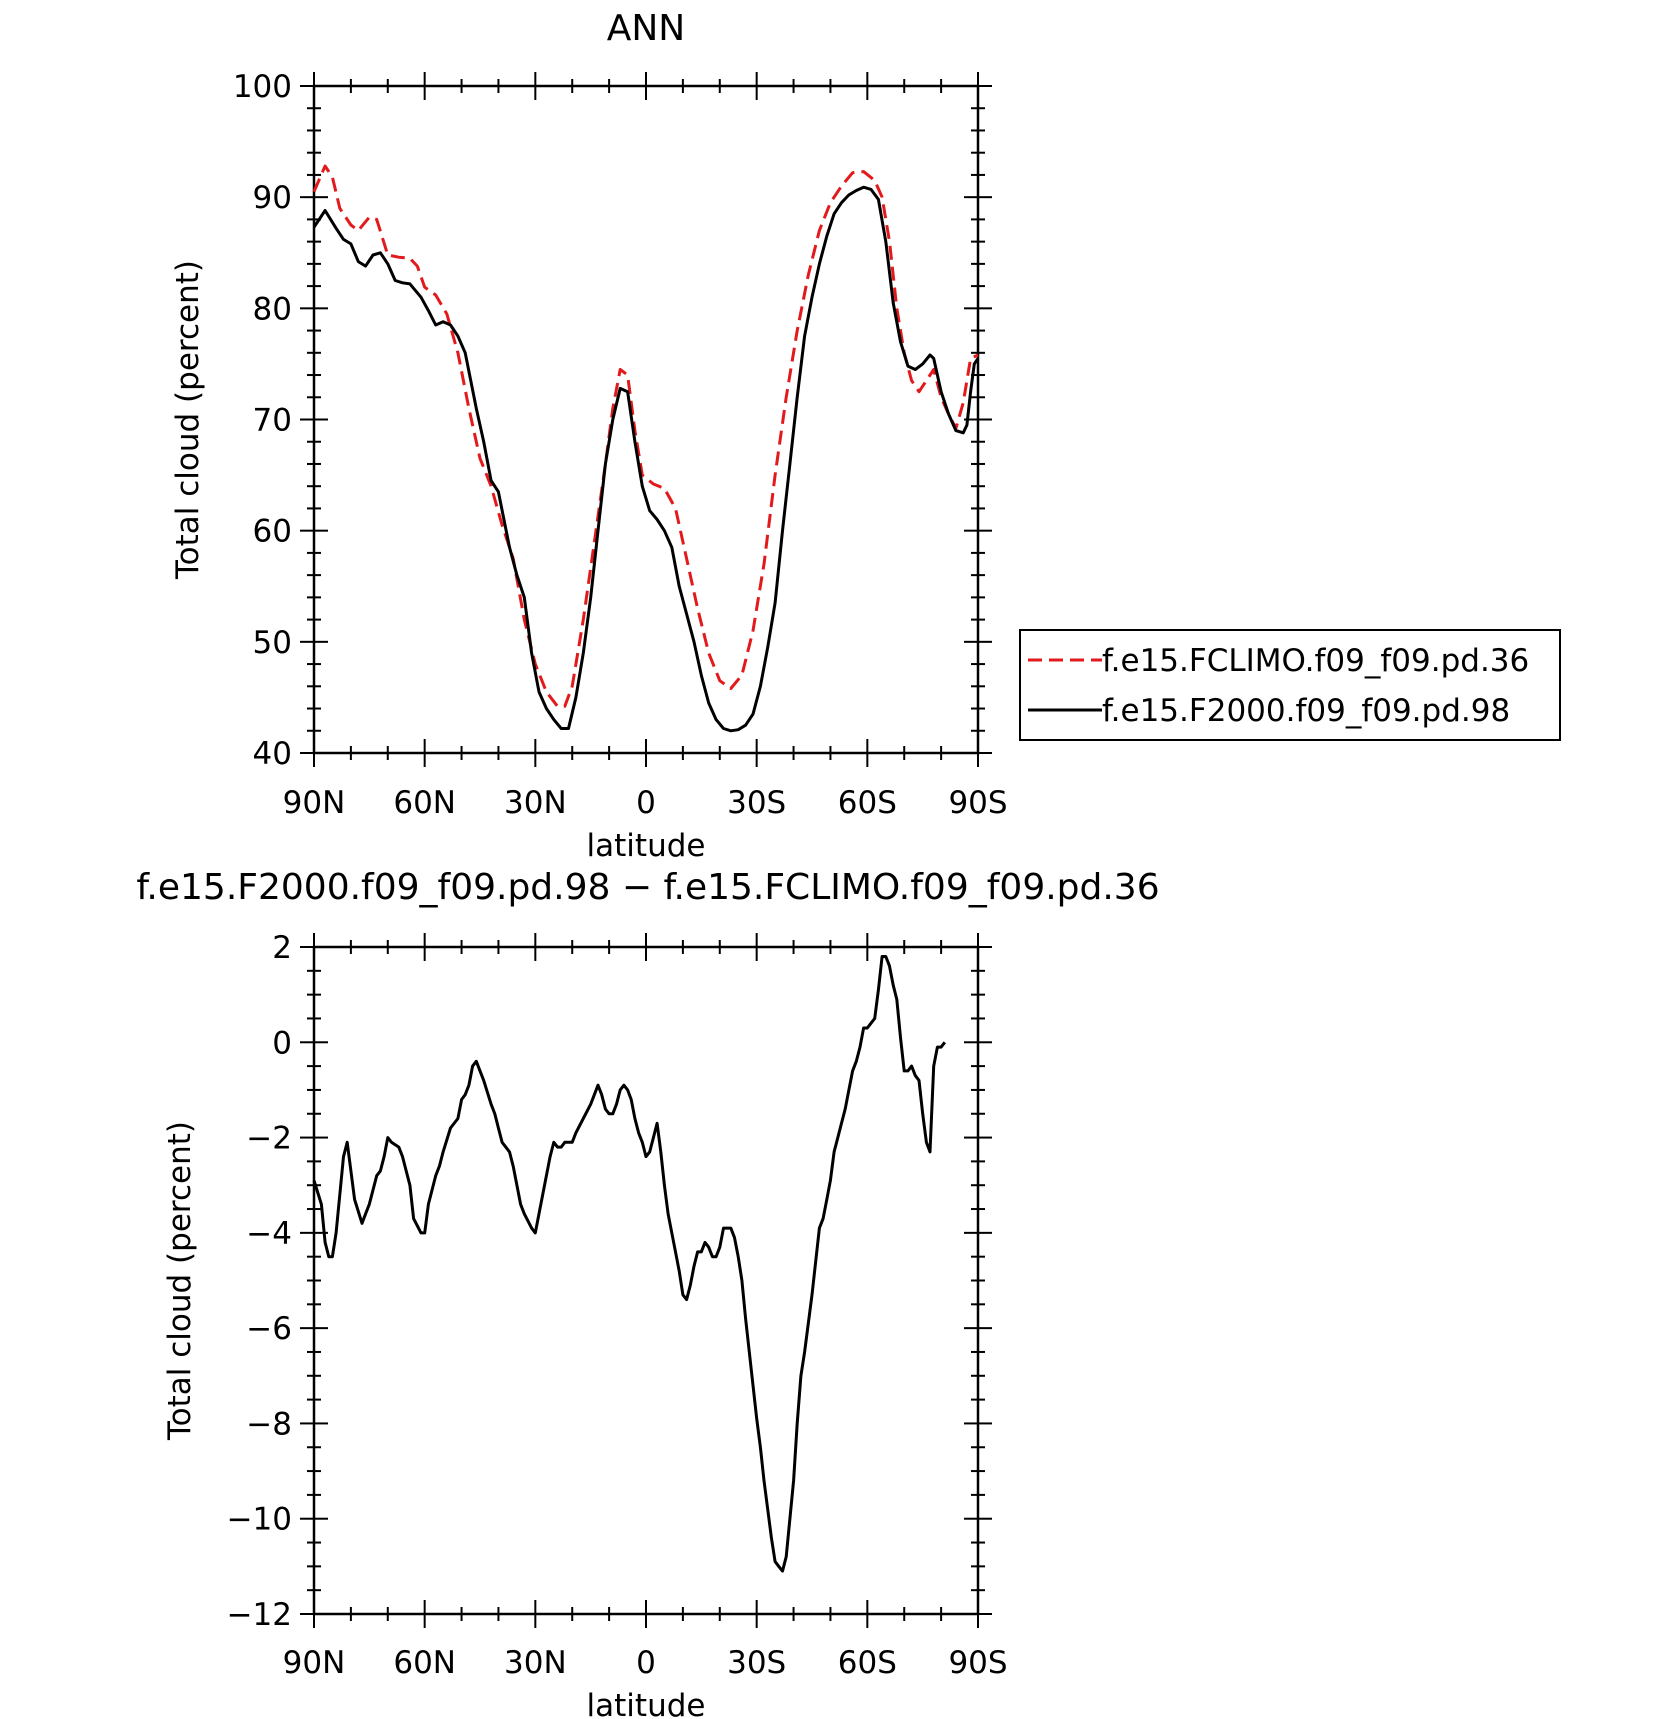 The width and height of the screenshot is (1655, 1719). I want to click on y-tick-label: −6, so click(269, 1329).